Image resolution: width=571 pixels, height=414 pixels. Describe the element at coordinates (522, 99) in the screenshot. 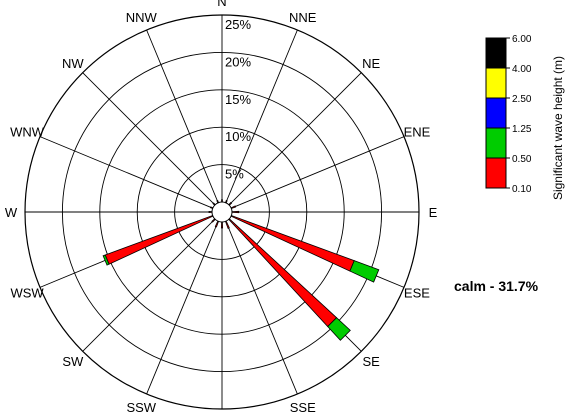

I see `legend-level-label: 2.50` at that location.